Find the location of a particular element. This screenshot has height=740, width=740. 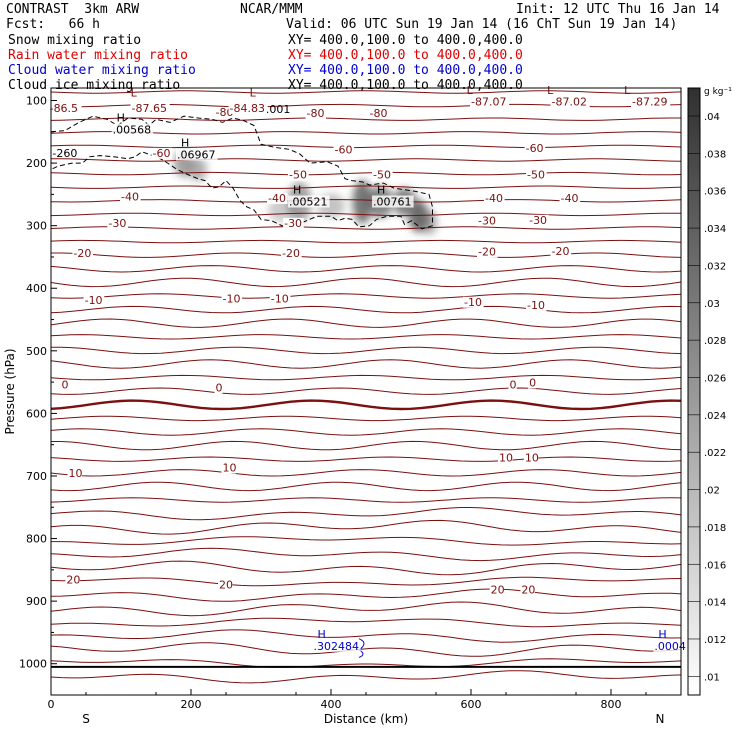

colorbar-tick-label: .016 is located at coordinates (715, 565).